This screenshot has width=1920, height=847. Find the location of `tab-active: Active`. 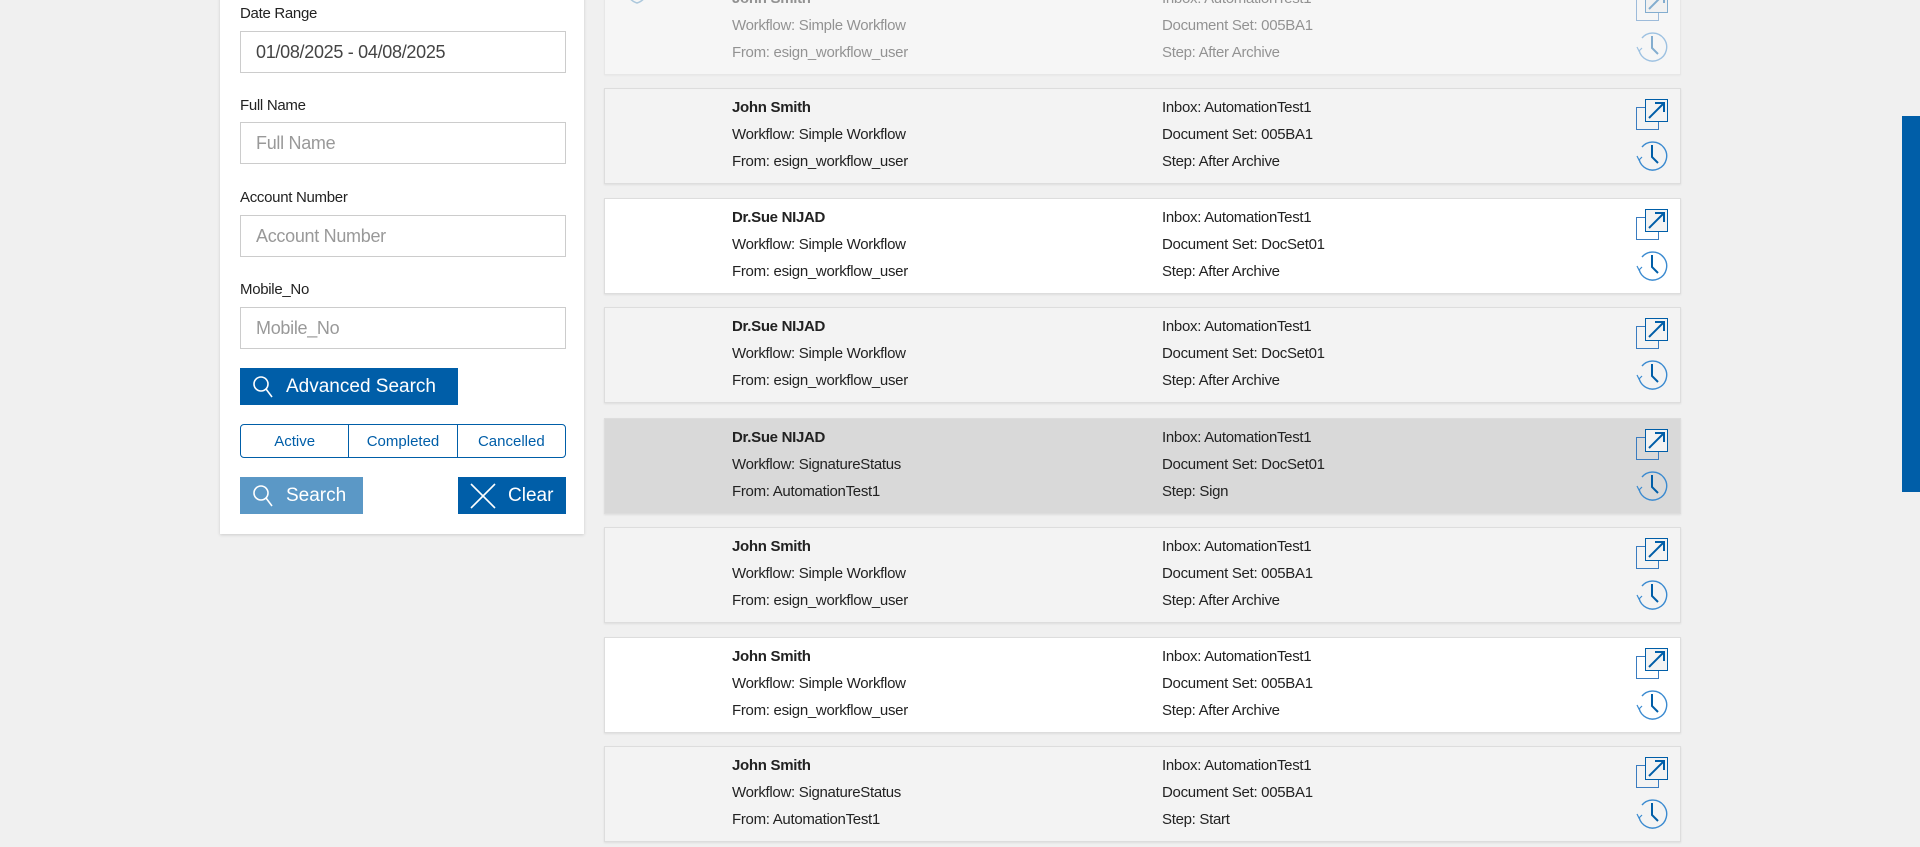

tab-active: Active is located at coordinates (295, 441).